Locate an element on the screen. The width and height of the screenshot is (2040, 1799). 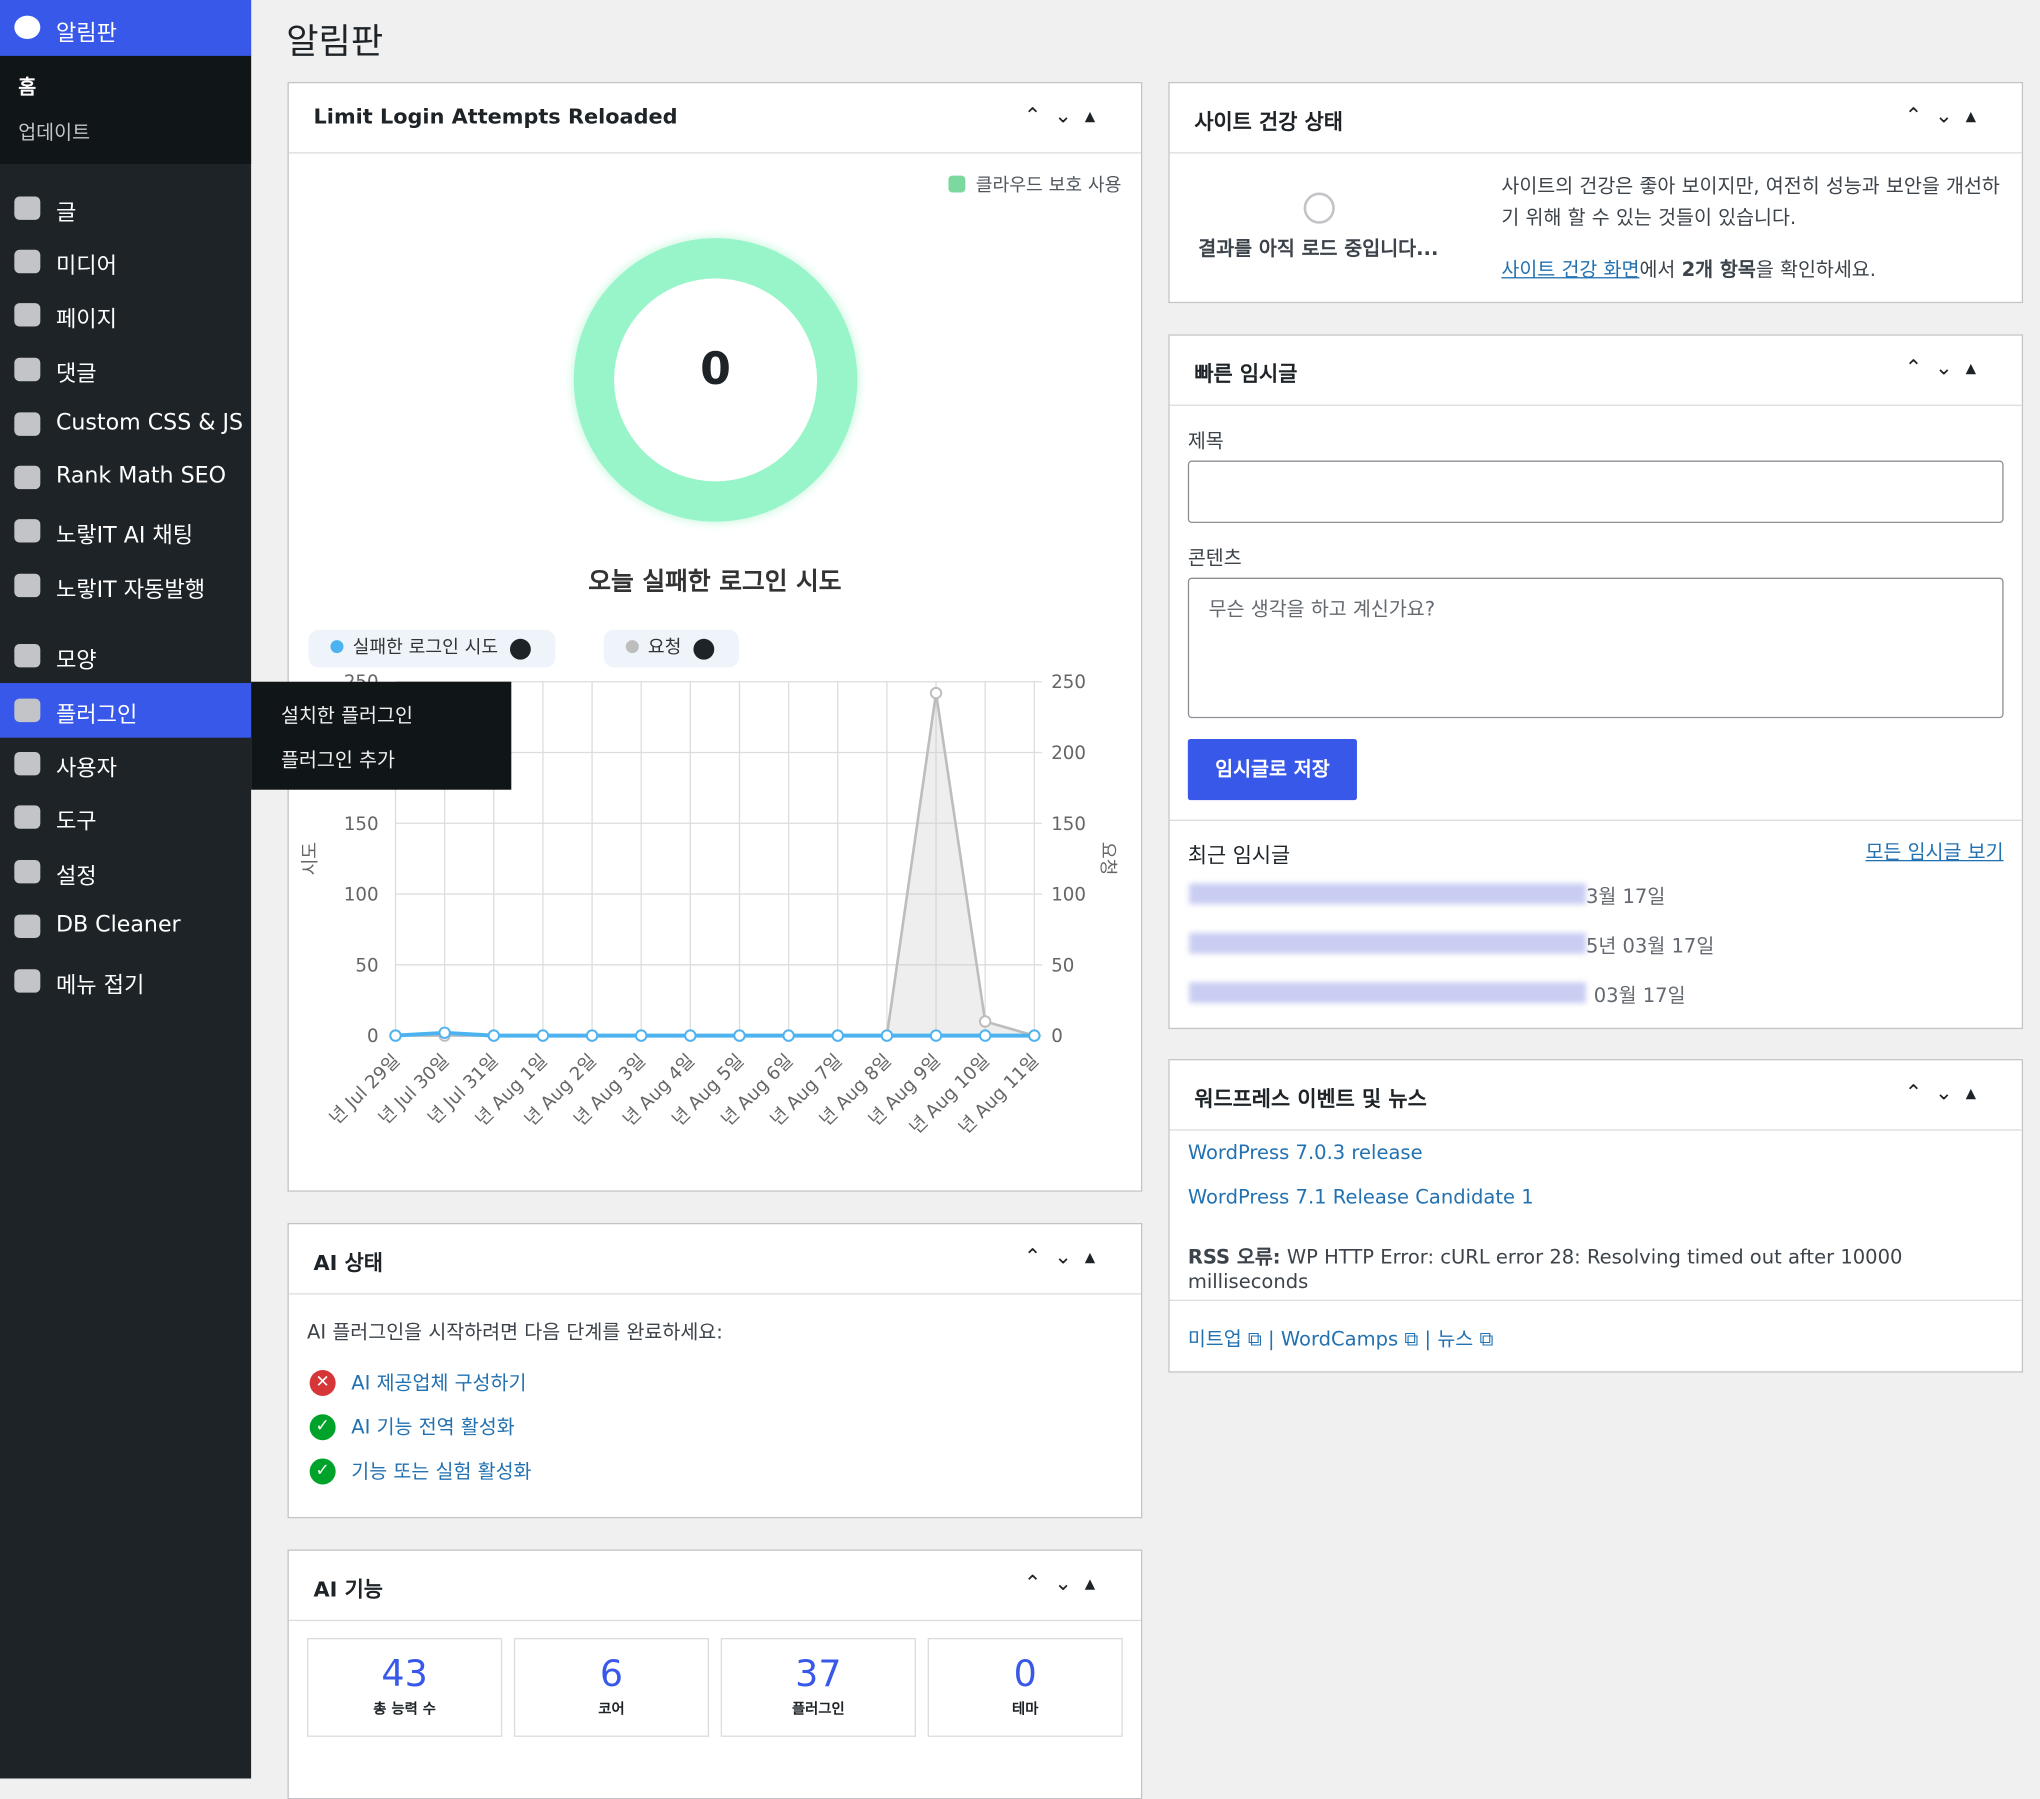
recent-title: 최근 임시글 is located at coordinates (1239, 855).